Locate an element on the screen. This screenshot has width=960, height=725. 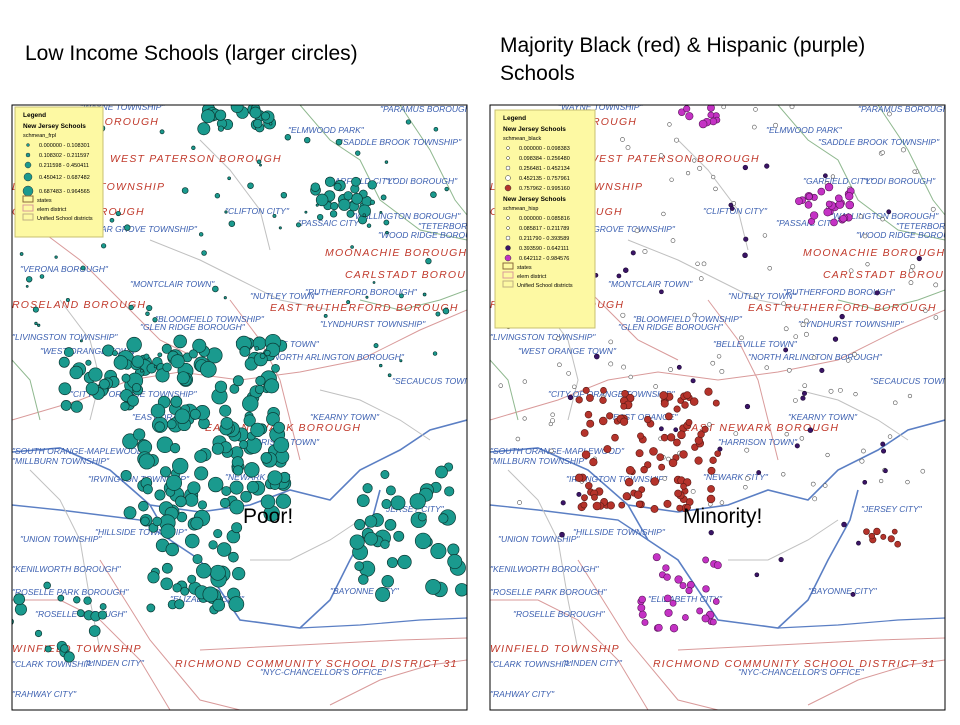
legend-heading: Legend is located at coordinates (514, 118).